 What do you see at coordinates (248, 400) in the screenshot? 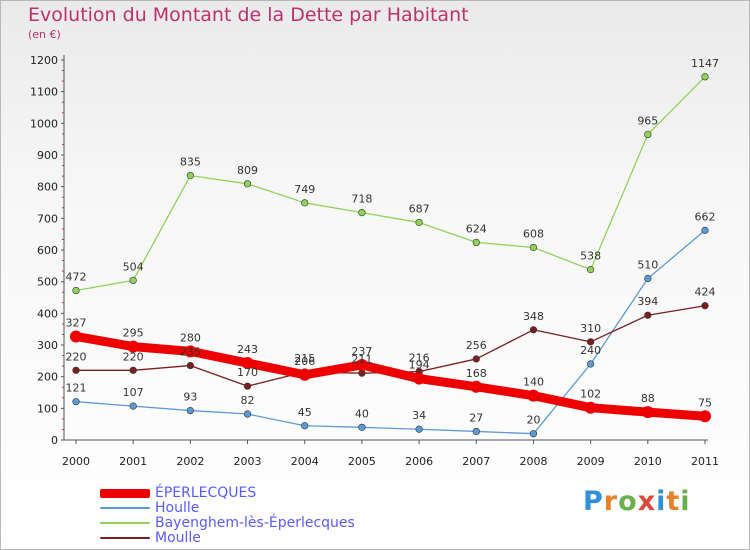
I see `data-label: 82` at bounding box center [248, 400].